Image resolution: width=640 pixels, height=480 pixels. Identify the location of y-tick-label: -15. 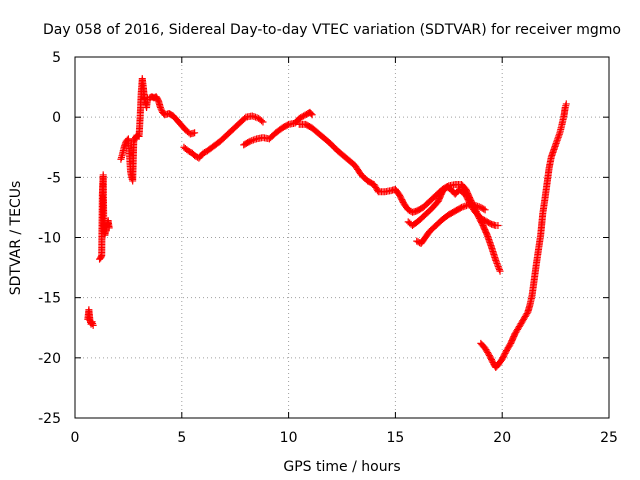
(49, 299).